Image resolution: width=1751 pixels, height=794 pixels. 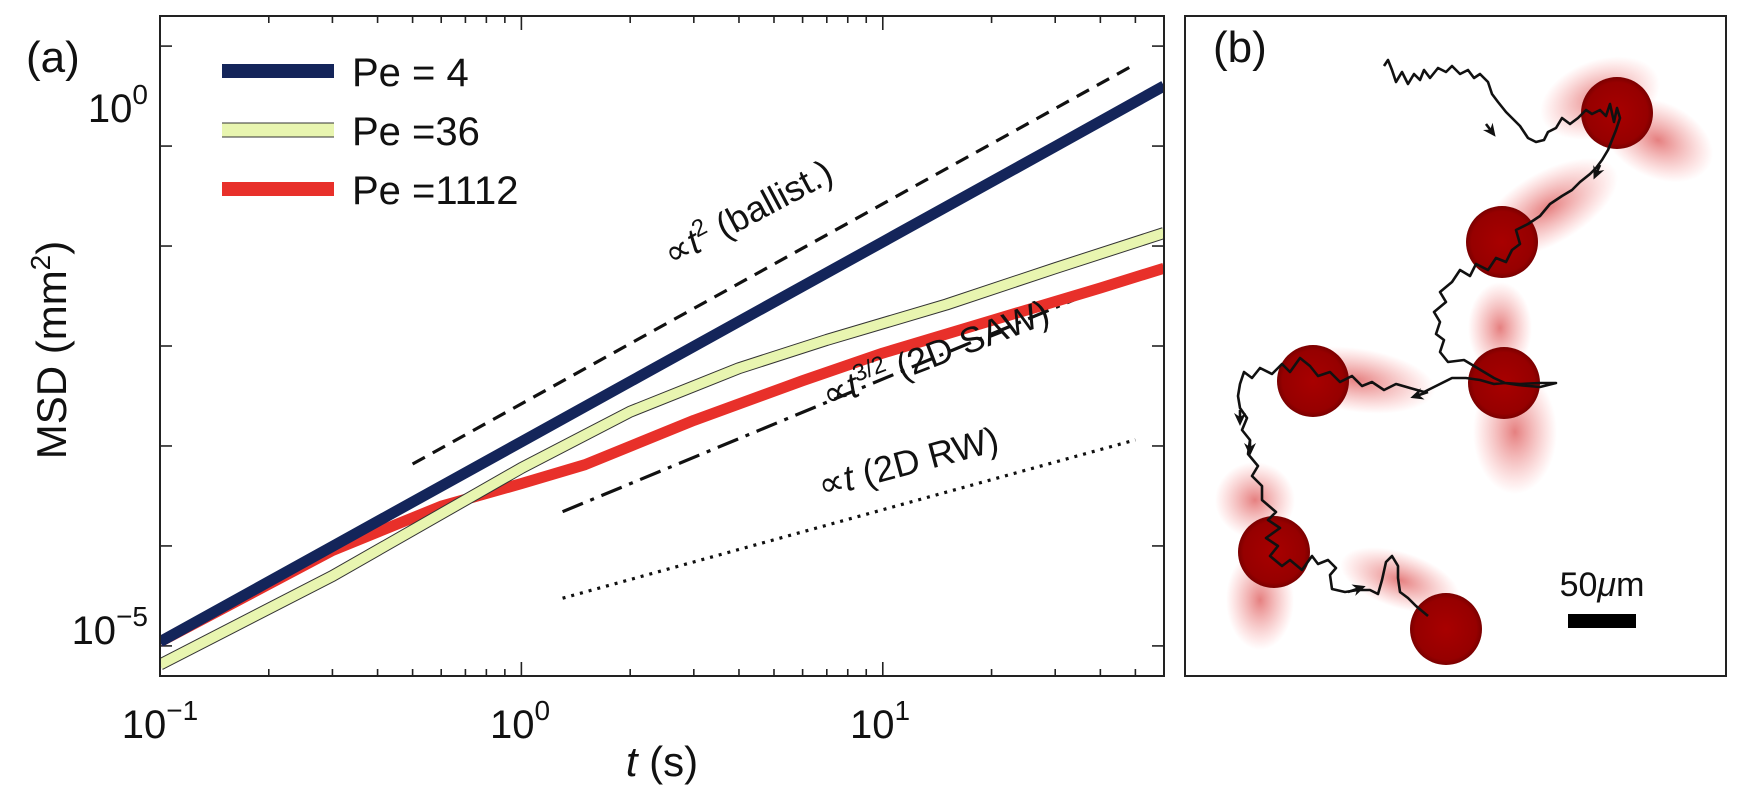 What do you see at coordinates (416, 132) in the screenshot?
I see `legend-label: Pe =36` at bounding box center [416, 132].